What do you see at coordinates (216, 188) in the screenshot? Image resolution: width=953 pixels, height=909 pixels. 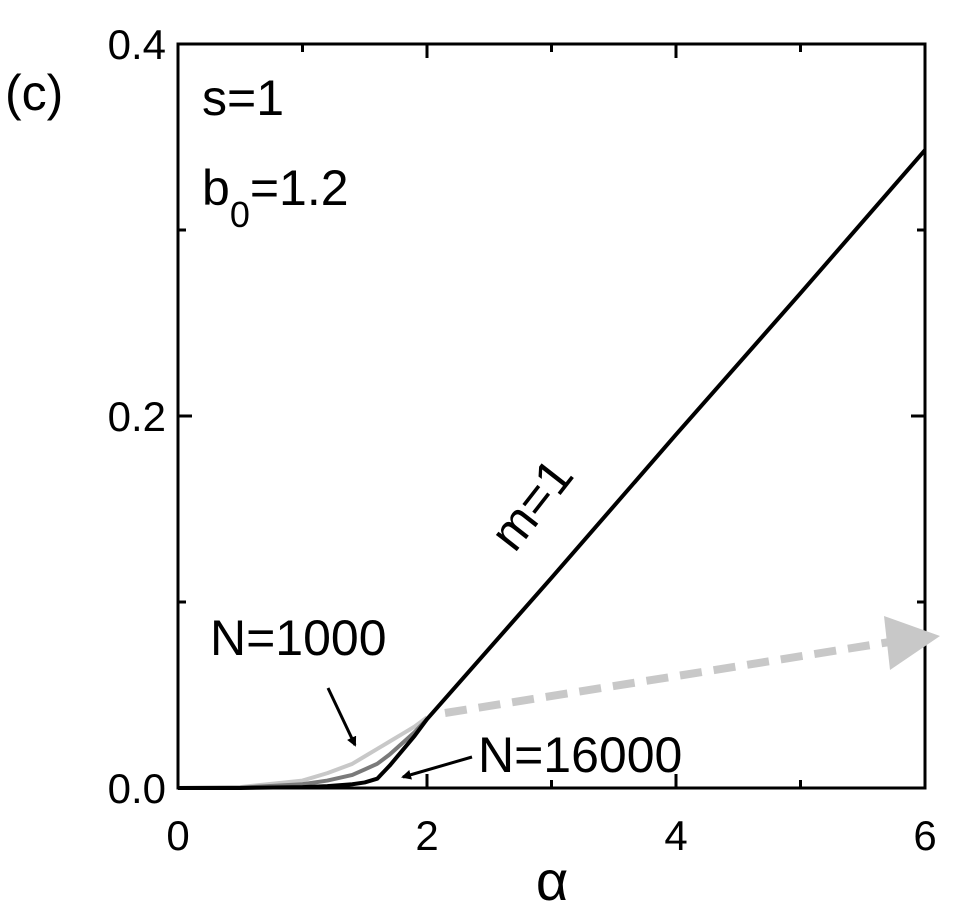 I see `annotation-part: b` at bounding box center [216, 188].